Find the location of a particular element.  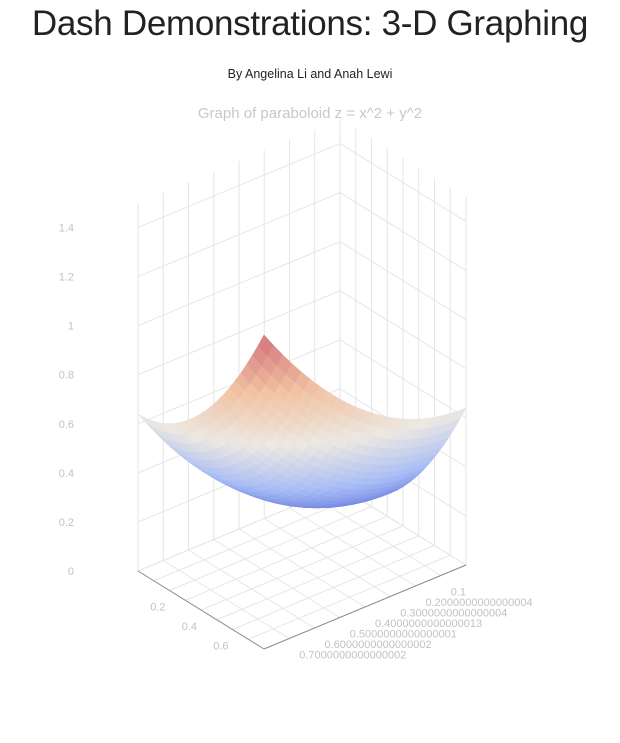

x-axis-line is located at coordinates (365, 607).